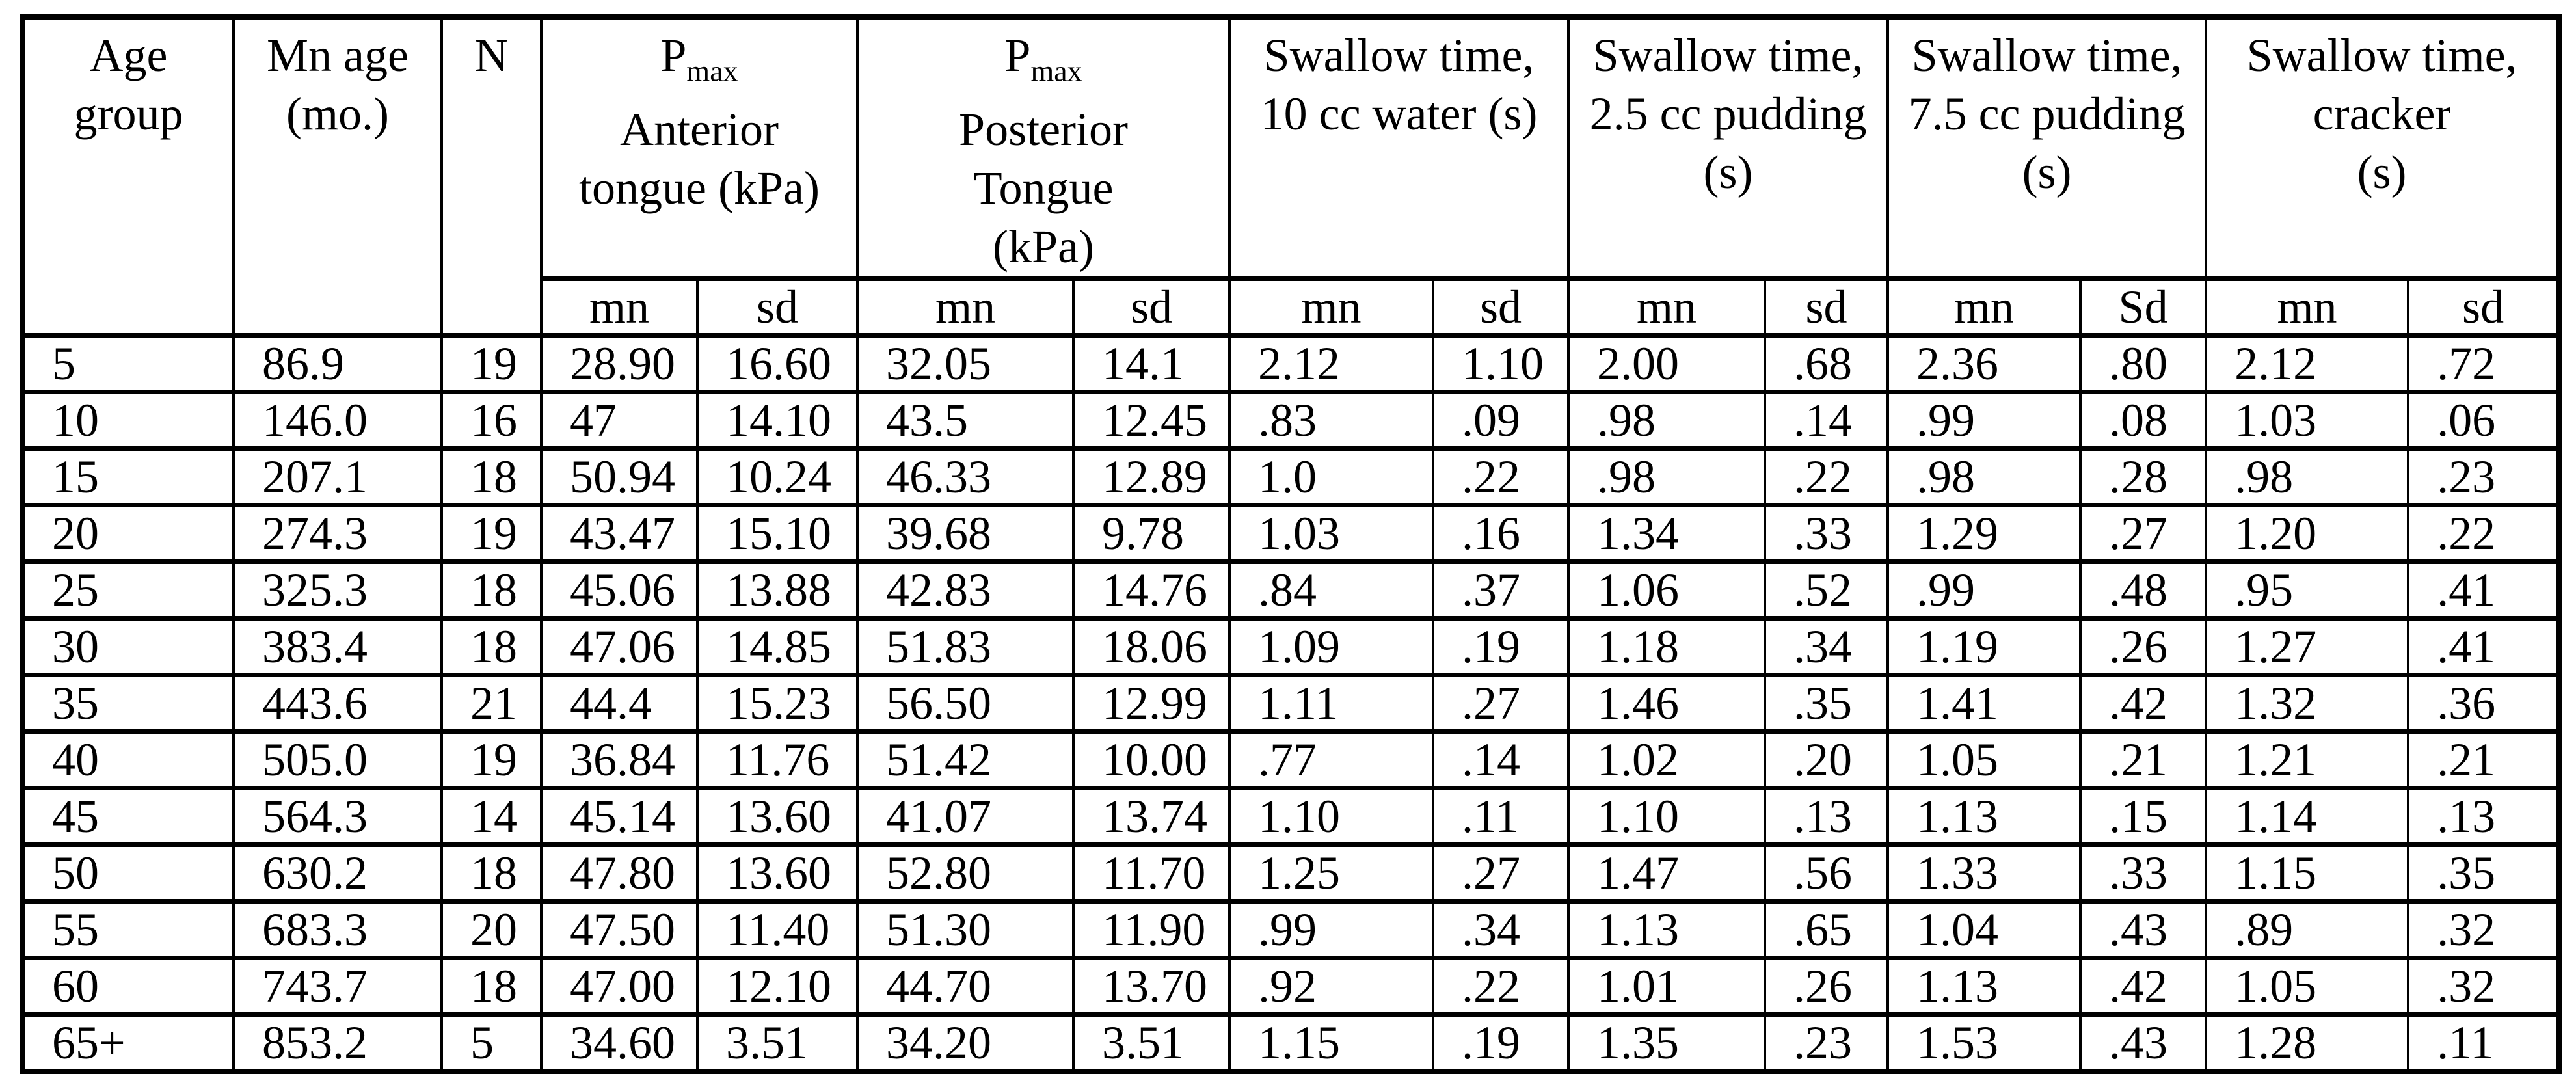 Image resolution: width=2576 pixels, height=1074 pixels. Describe the element at coordinates (1151, 760) in the screenshot. I see `cell-post_sd: 10.00` at that location.